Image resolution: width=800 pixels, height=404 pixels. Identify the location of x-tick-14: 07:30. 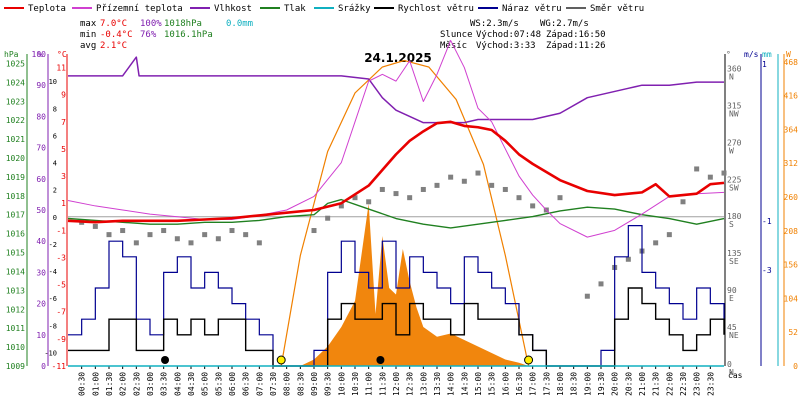
(273, 384).